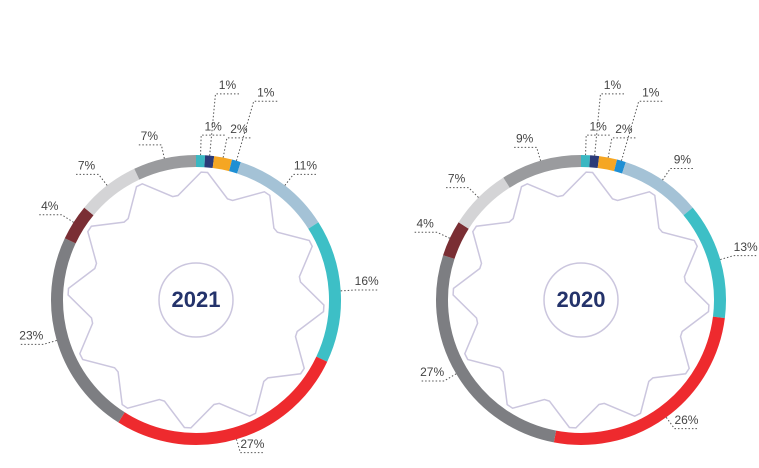  Describe the element at coordinates (305, 166) in the screenshot. I see `value-label: 11%` at that location.